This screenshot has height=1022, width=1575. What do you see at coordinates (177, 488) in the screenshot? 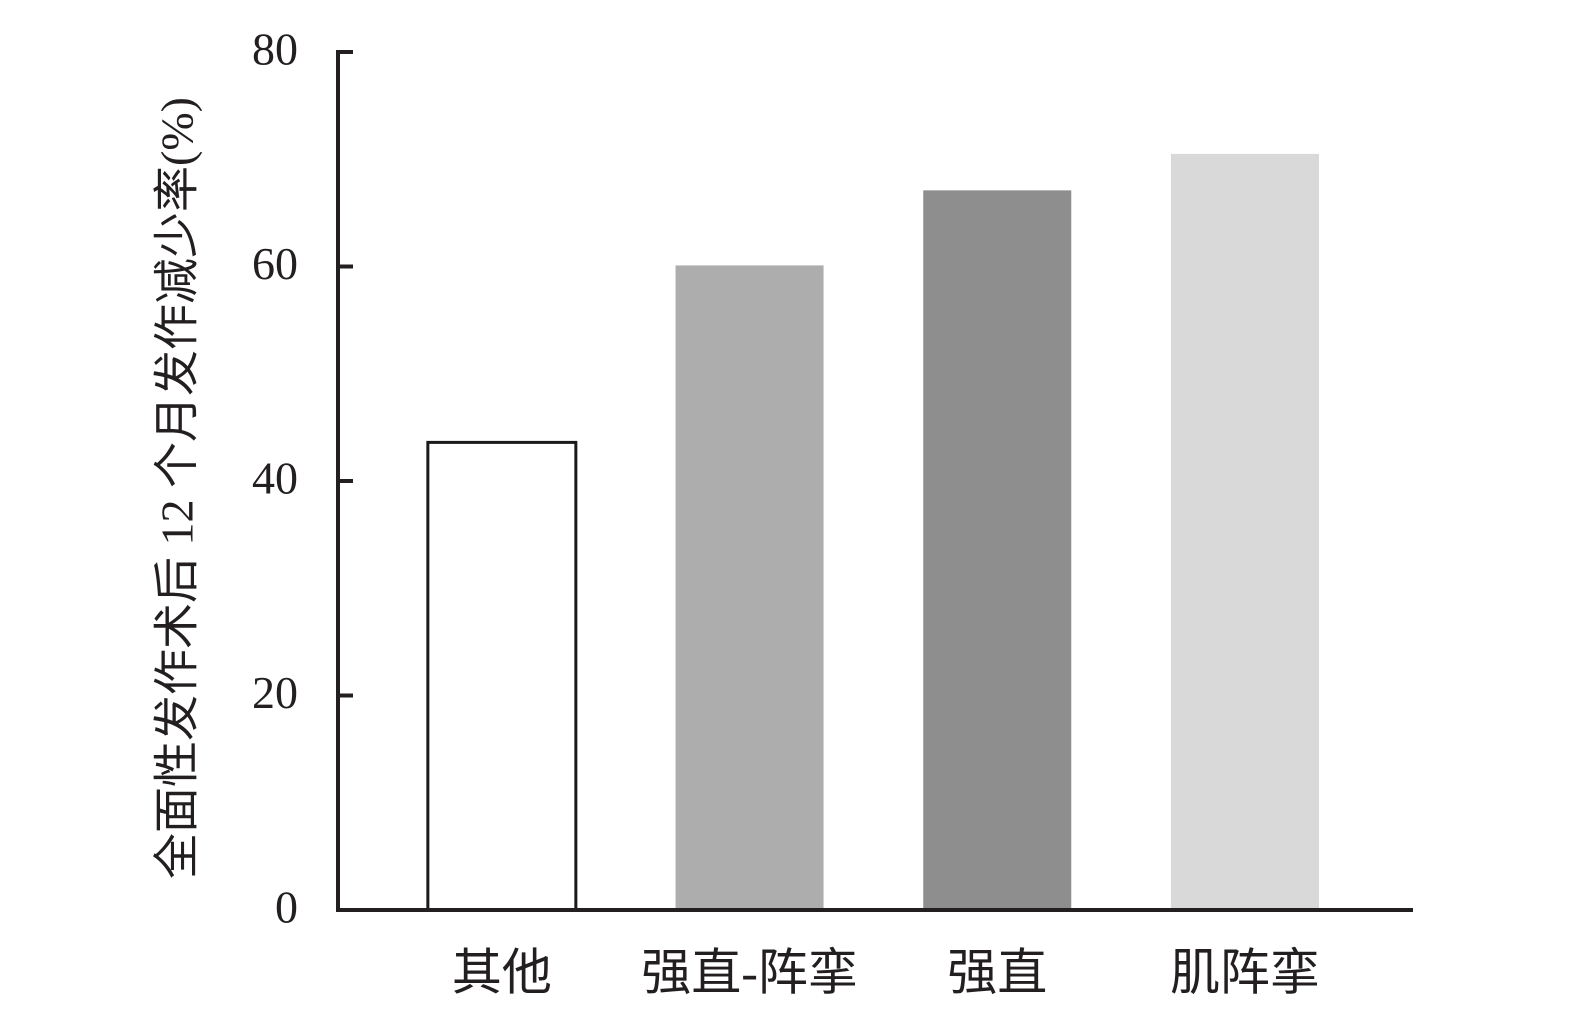
I see `y-axis-label: 全面性发作术后 12 个月发作减少率(%)` at bounding box center [177, 488].